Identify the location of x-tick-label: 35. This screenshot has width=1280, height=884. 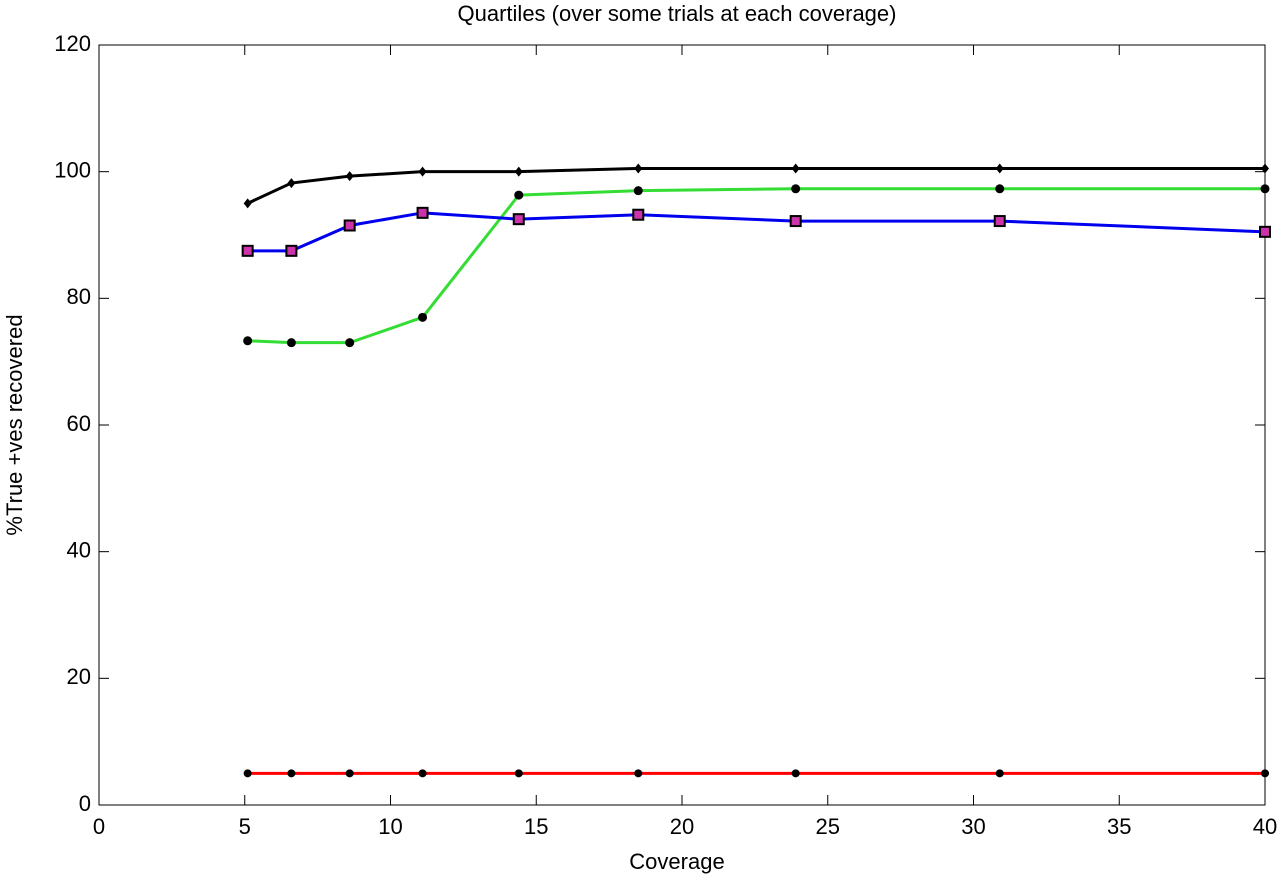
(1119, 826).